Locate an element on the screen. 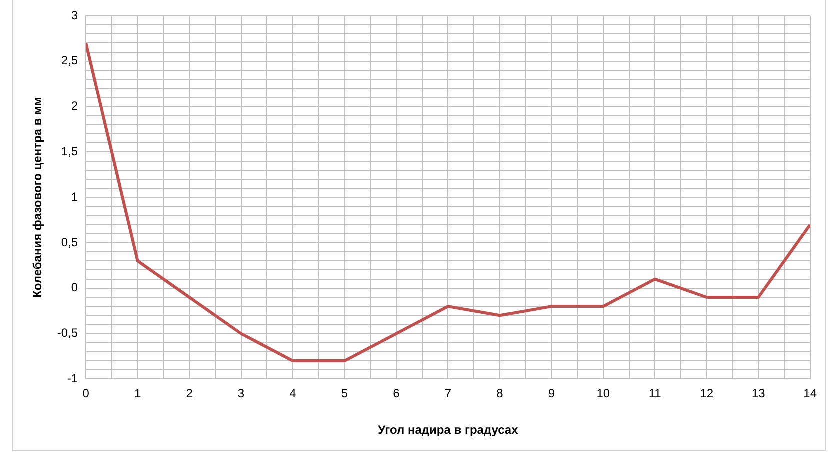 The height and width of the screenshot is (457, 830). x-tick-label: 13 is located at coordinates (759, 393).